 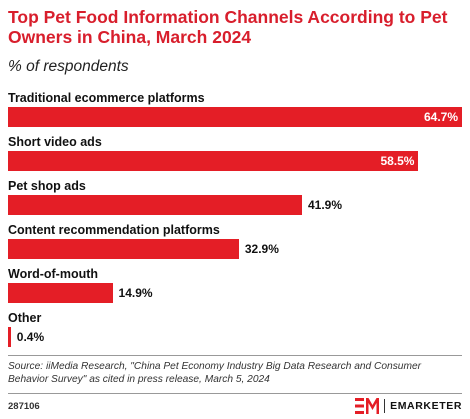 I want to click on category-label: Content recommendation platforms, so click(x=114, y=230).